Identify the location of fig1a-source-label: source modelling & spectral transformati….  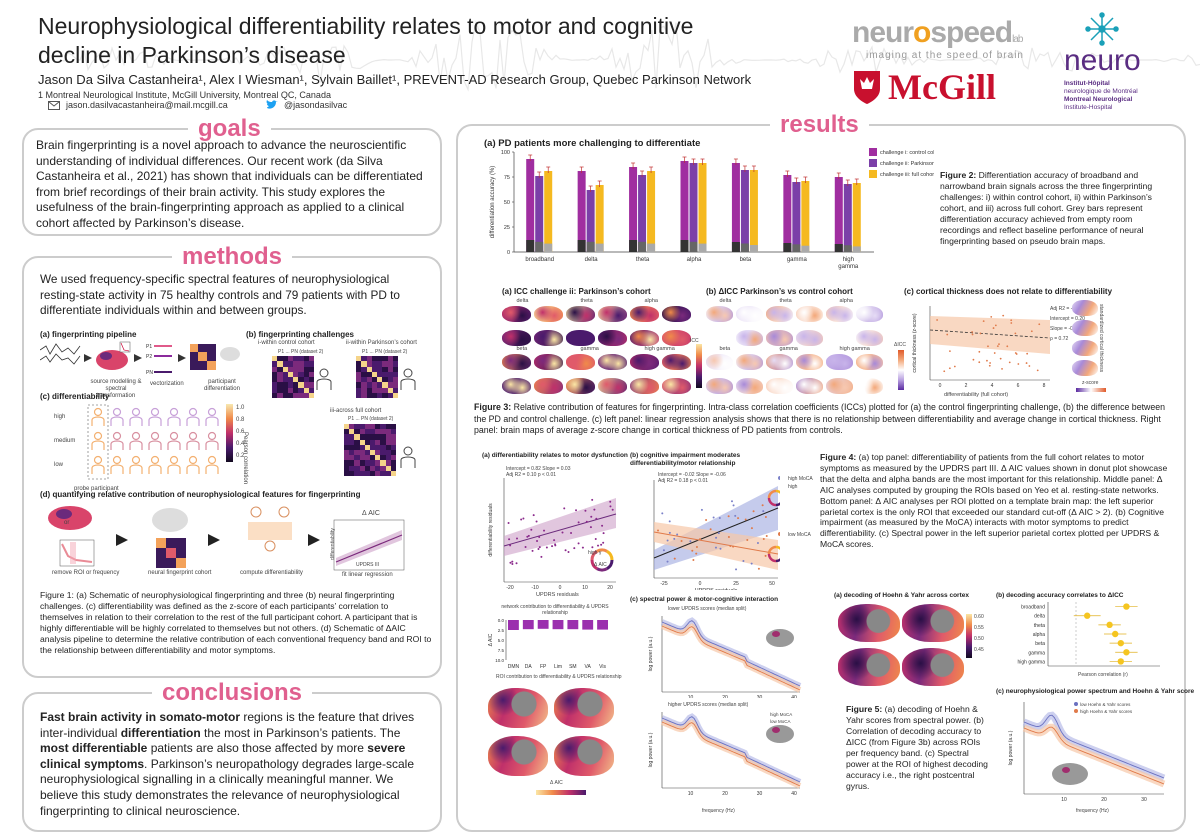
(116, 389).